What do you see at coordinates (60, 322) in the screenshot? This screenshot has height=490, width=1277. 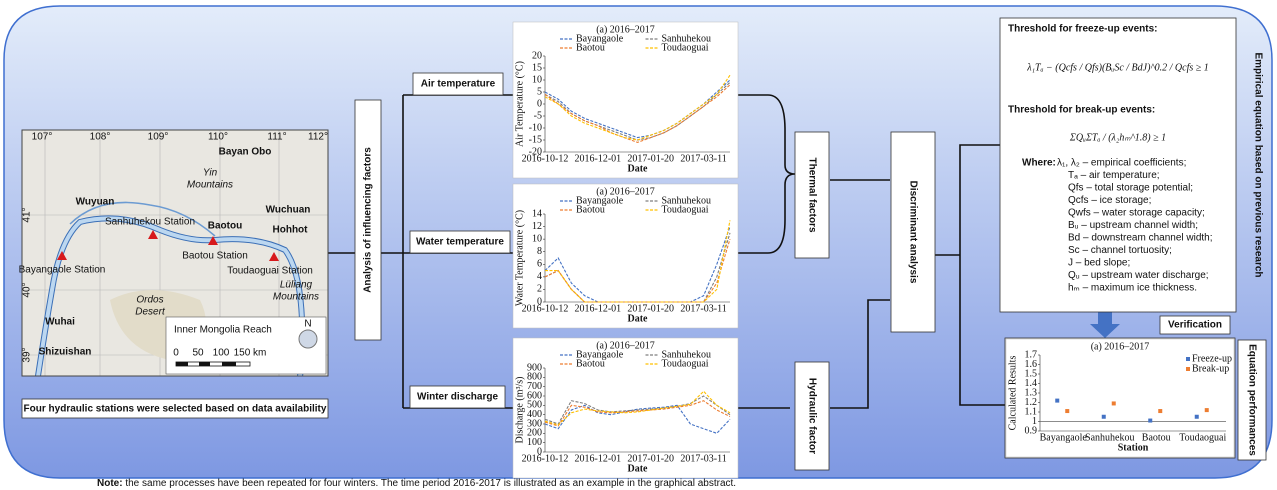 I see `place-label: Wuhai` at bounding box center [60, 322].